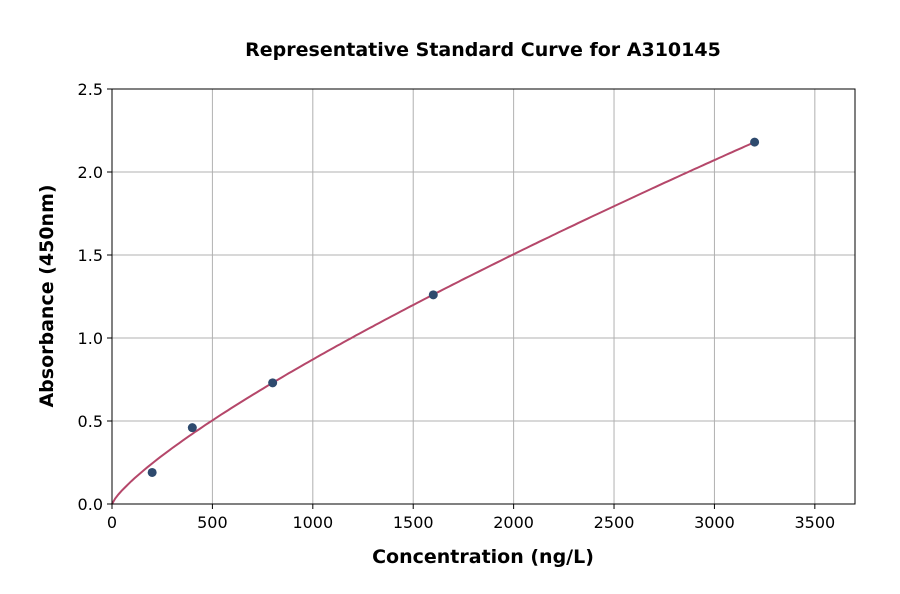 The height and width of the screenshot is (594, 900). I want to click on x-tick-label: 500, so click(212, 522).